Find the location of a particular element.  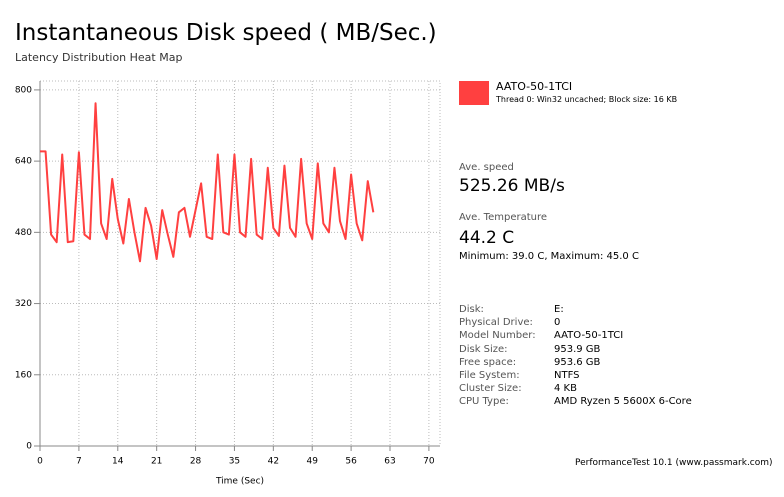

stat-label: Ave. speed is located at coordinates (486, 167).